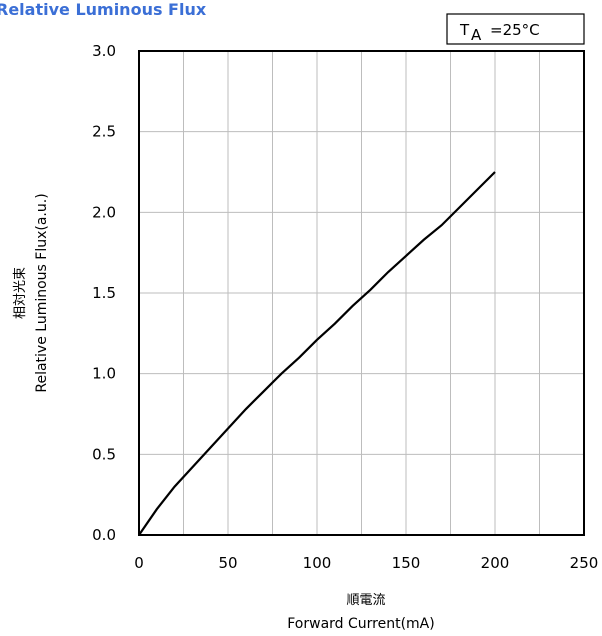  What do you see at coordinates (227, 563) in the screenshot?
I see `x-tick-label: 50` at bounding box center [227, 563].